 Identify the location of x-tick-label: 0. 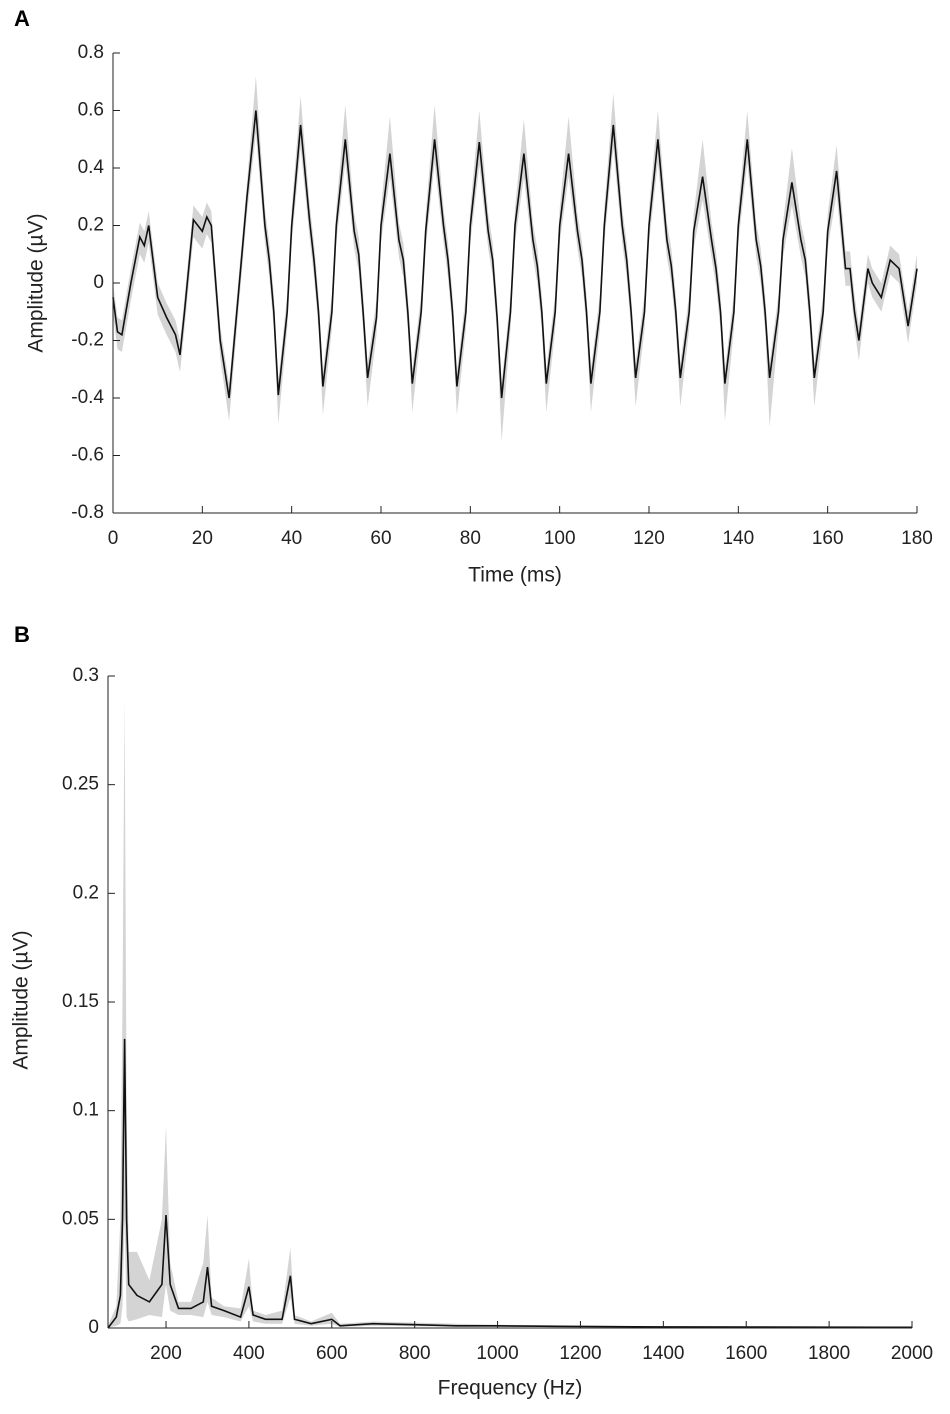
(113, 538).